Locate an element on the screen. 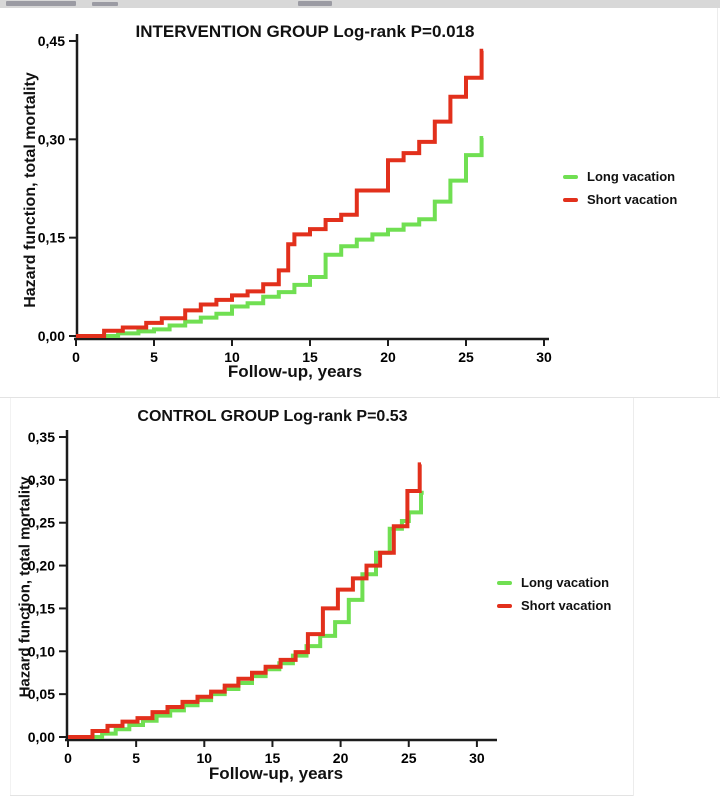 The width and height of the screenshot is (720, 804). control-legend: Long vacation Short vacation is located at coordinates (554, 594).